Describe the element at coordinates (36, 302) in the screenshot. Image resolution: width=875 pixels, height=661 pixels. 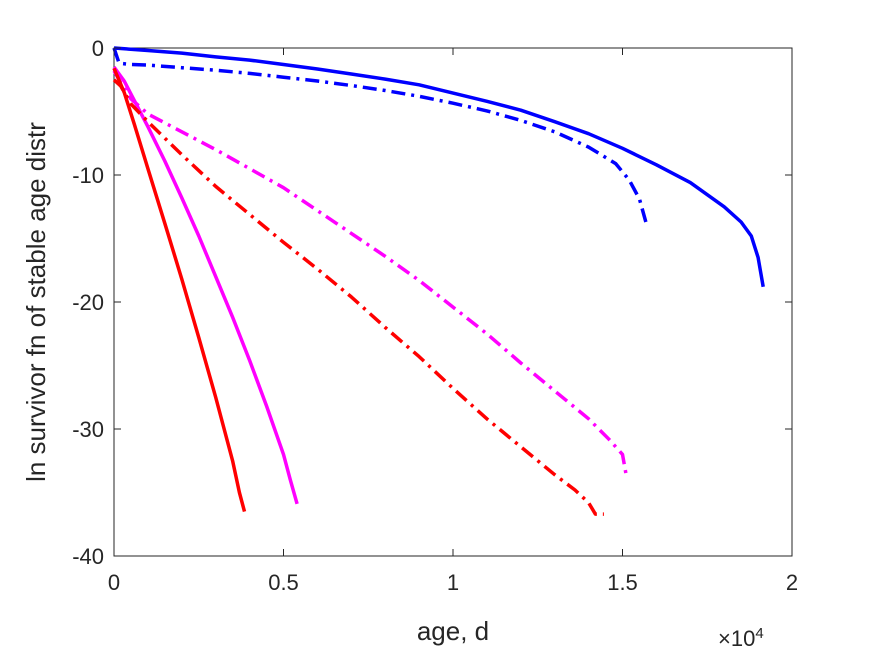
I see `y-axis-label: ln survivor fn of stable age distr` at that location.